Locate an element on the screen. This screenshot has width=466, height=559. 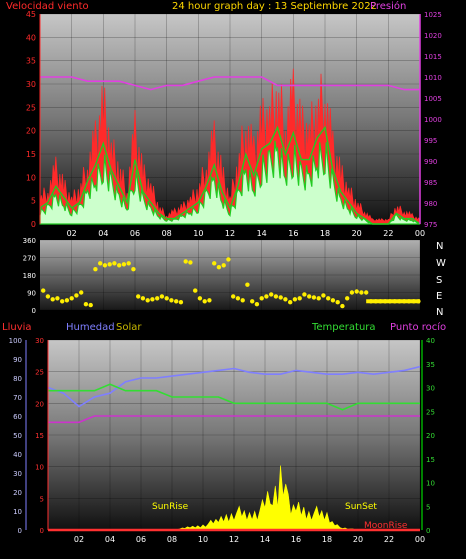
wind-tick-label: 5 is located at coordinates (33, 201).